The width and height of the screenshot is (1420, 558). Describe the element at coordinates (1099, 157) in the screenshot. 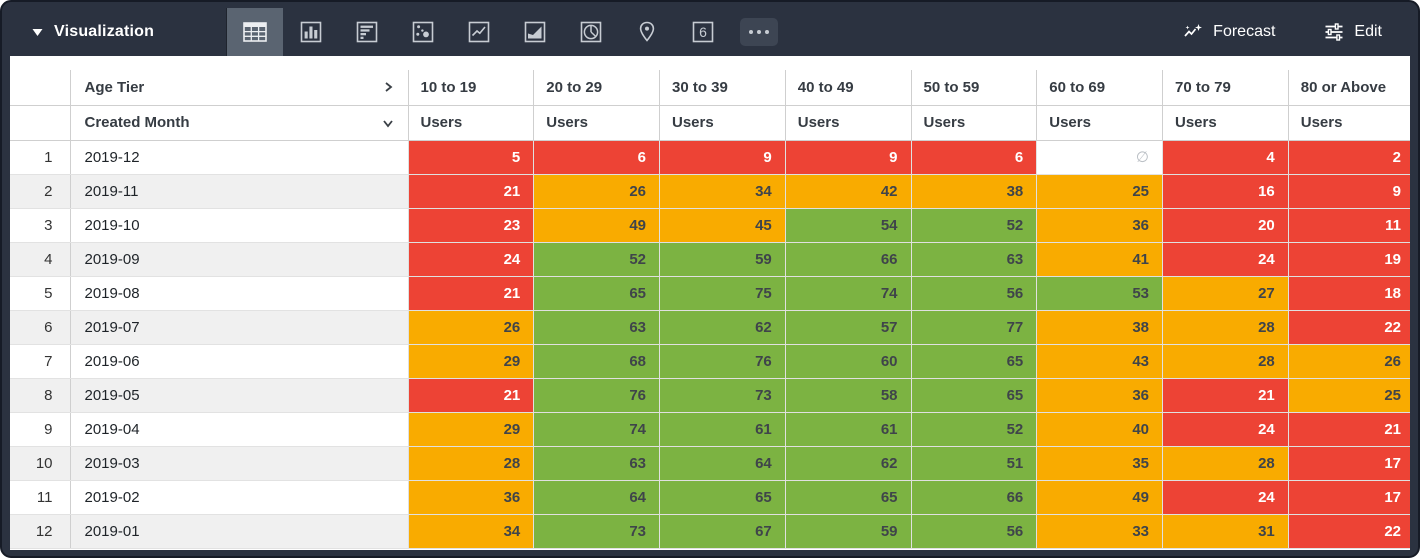

I see `data-cell: ∅` at that location.